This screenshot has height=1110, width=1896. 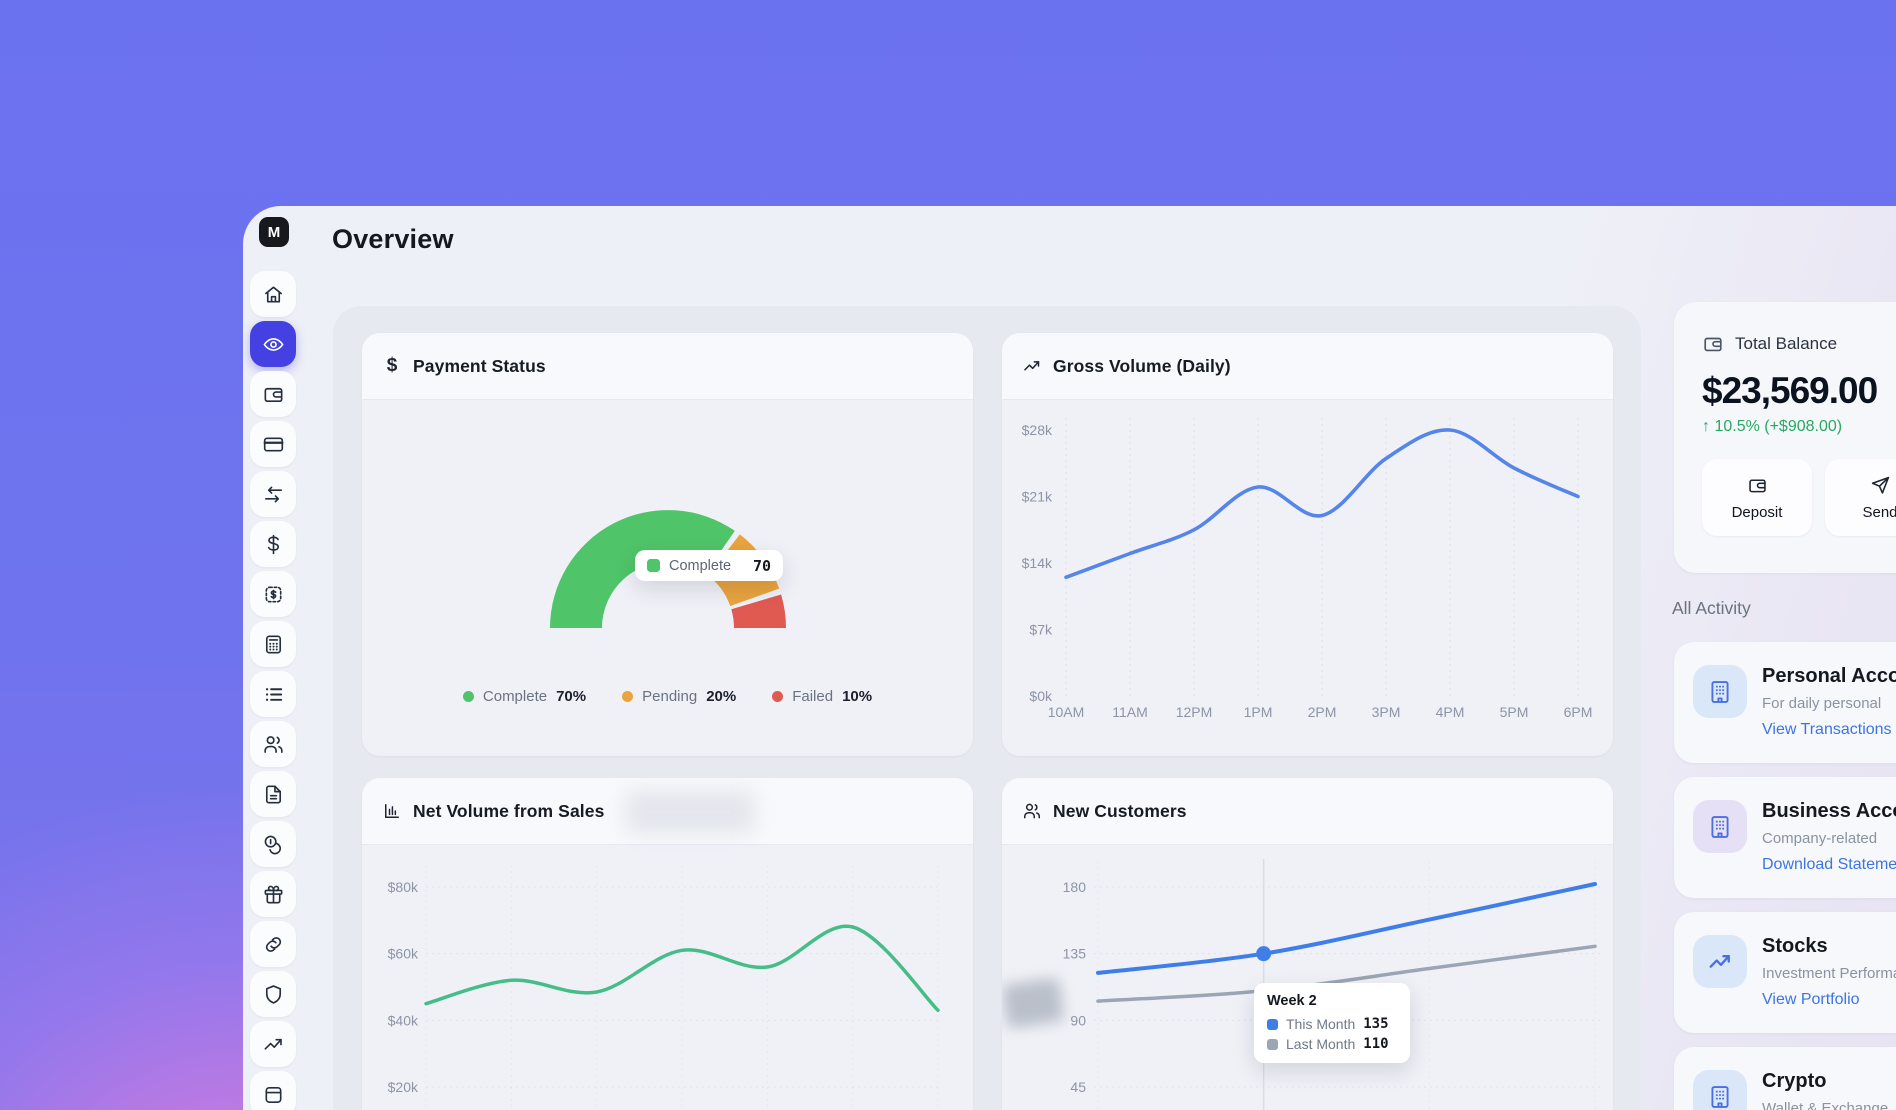 I want to click on sidebar-item-list, so click(x=273, y=694).